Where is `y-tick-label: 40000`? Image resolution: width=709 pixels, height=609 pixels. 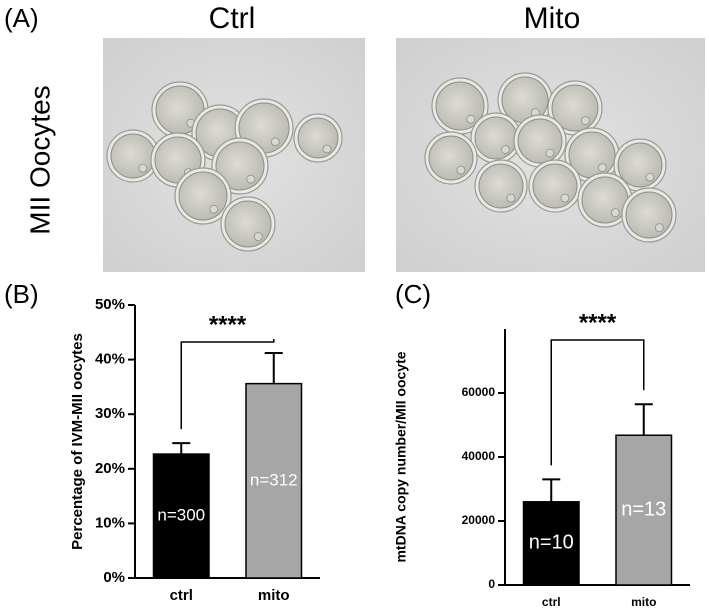 y-tick-label: 40000 is located at coordinates (479, 456).